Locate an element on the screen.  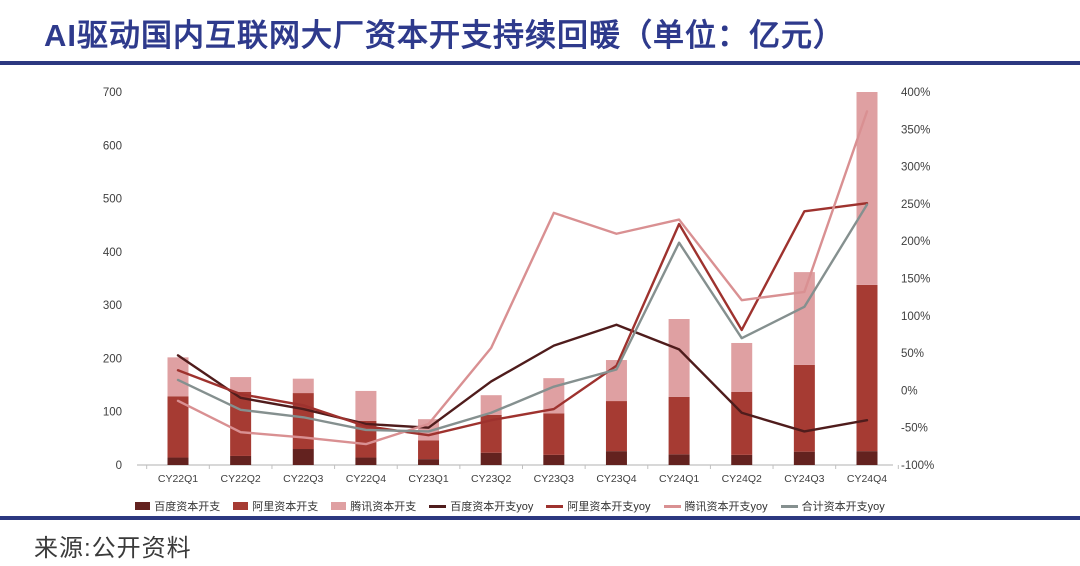
right-axis-tick: 400% is located at coordinates (915, 93).